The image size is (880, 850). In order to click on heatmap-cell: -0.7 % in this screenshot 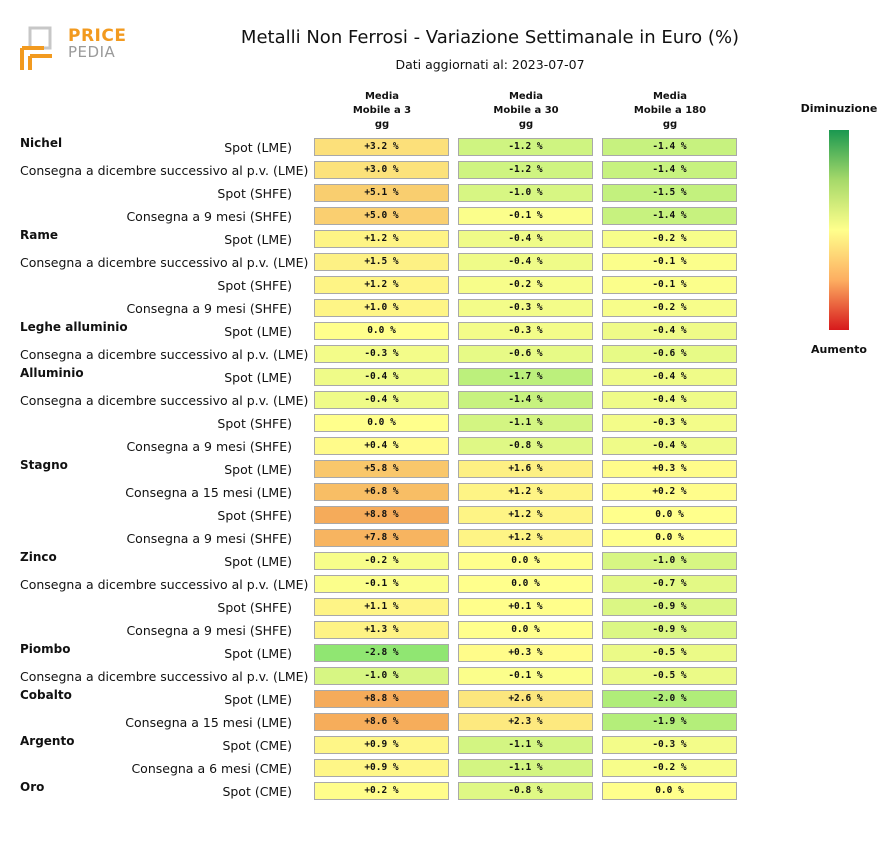, I will do `click(669, 584)`.